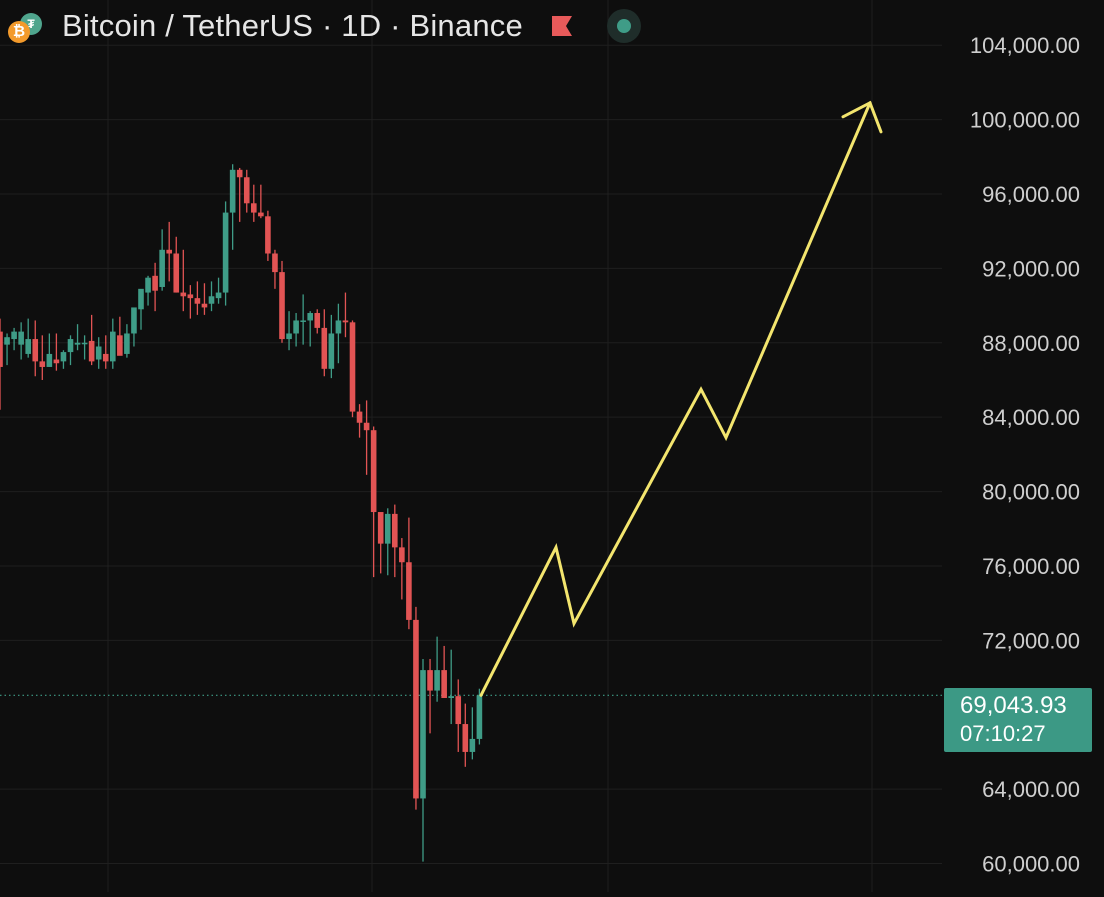 This screenshot has width=1104, height=897. What do you see at coordinates (1003, 733) in the screenshot?
I see `bar-countdown: 07:10:27` at bounding box center [1003, 733].